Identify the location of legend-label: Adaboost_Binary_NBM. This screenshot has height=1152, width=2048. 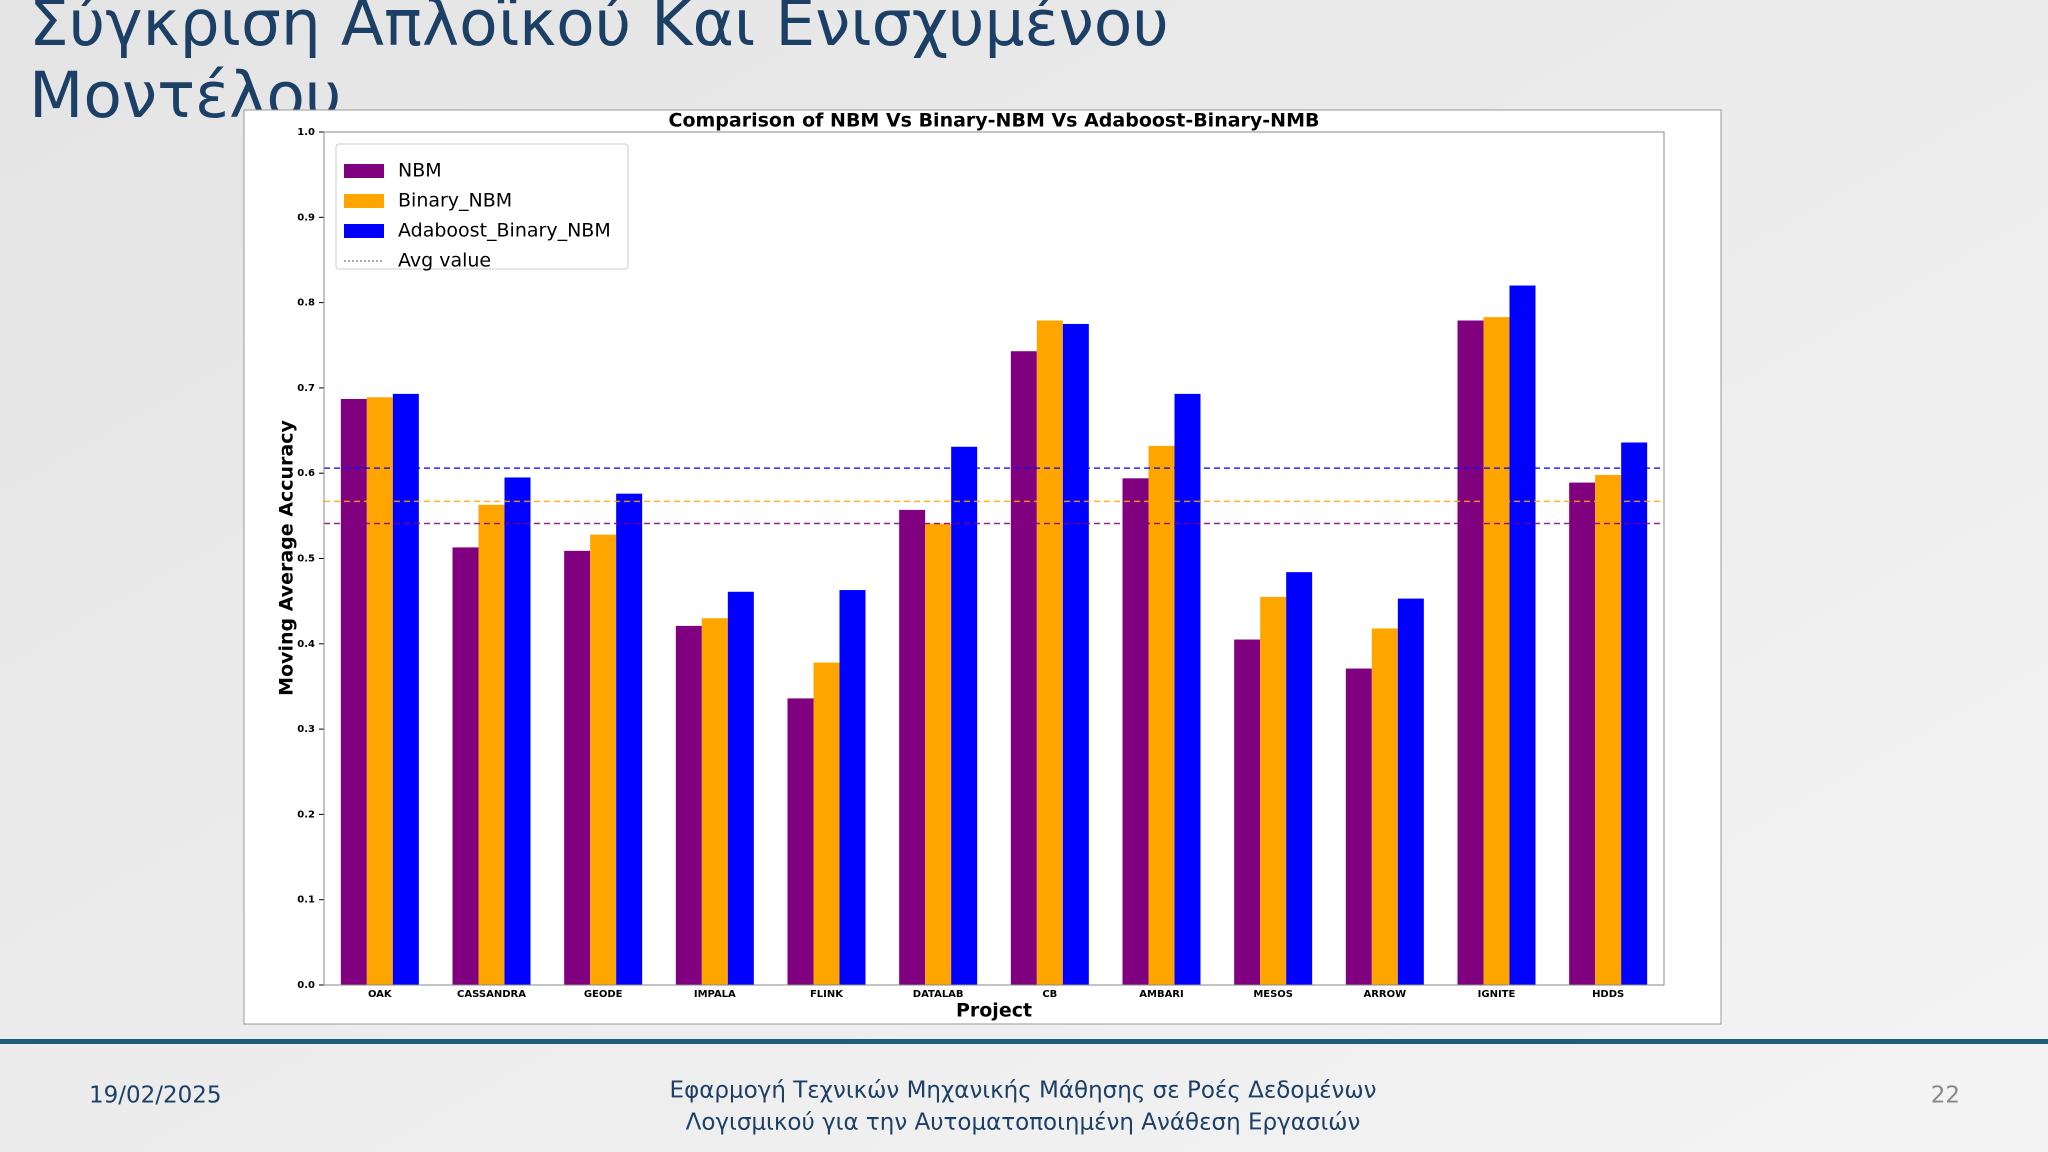
(504, 231).